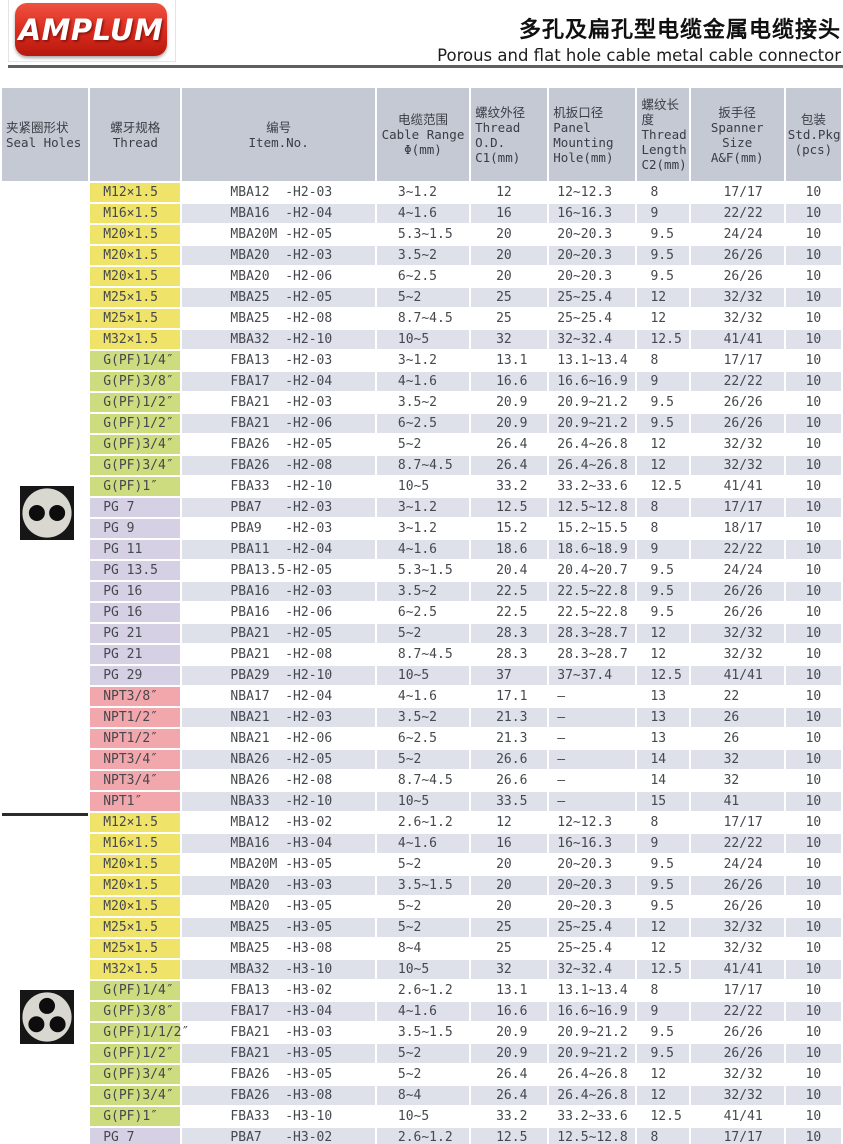  Describe the element at coordinates (585, 192) in the screenshot. I see `panel-hole-cell: 12~12.3` at that location.